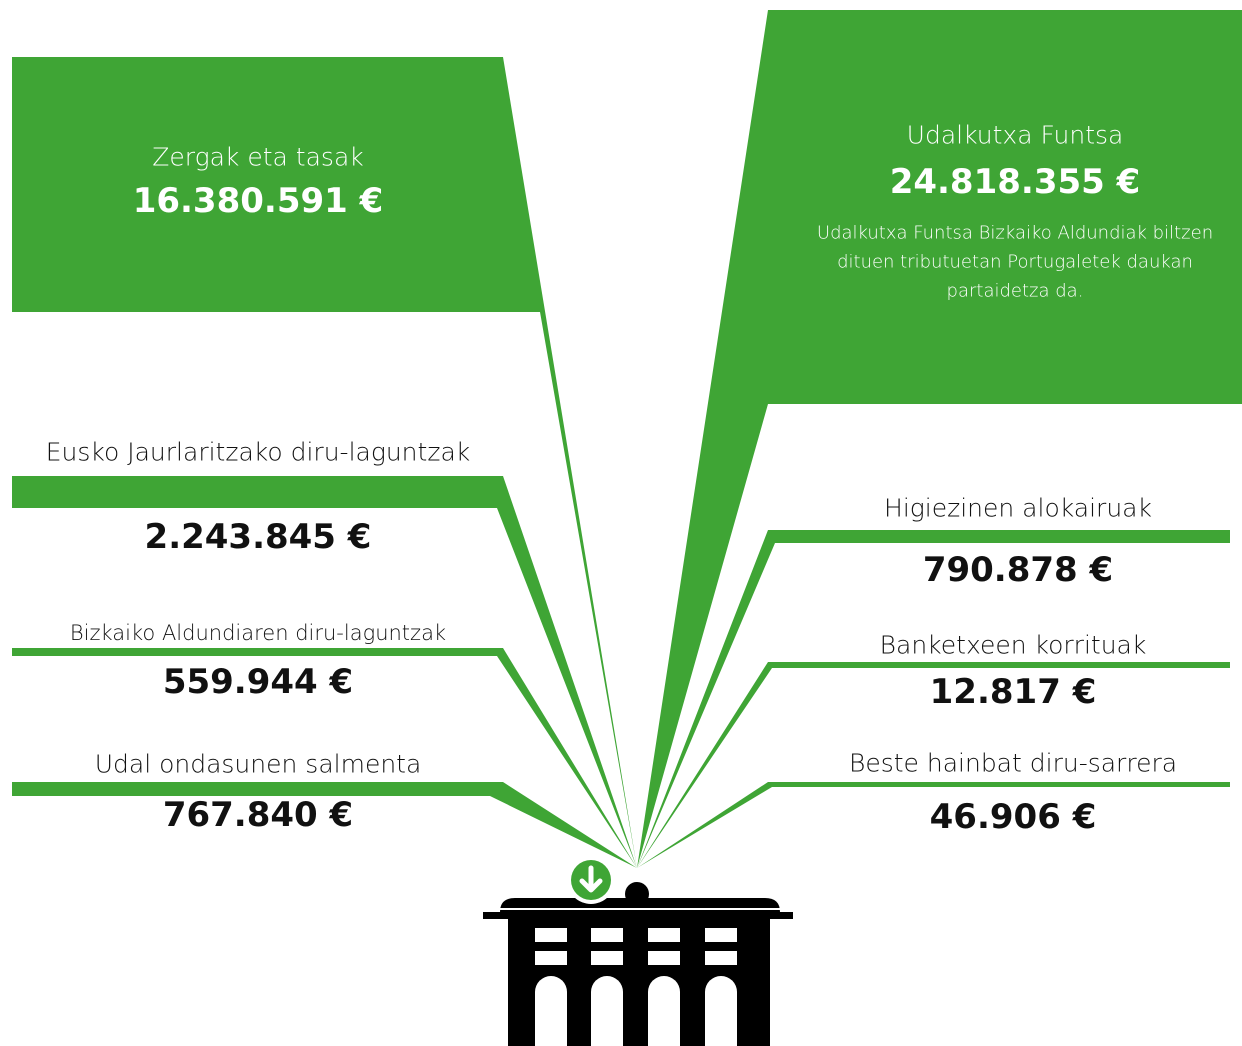  Describe the element at coordinates (1013, 763) in the screenshot. I see `label: Beste hainbat diru-sarrera` at that location.